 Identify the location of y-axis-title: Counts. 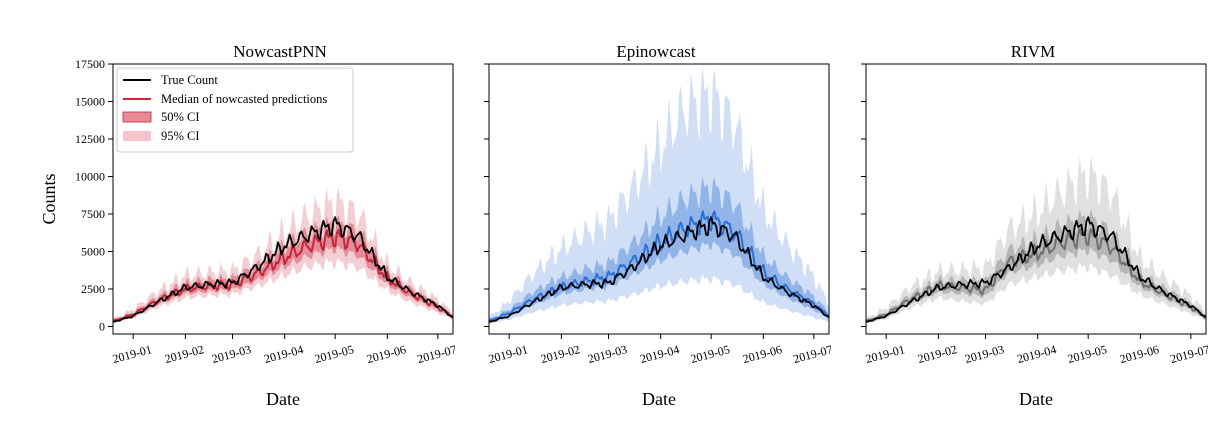
(49, 198).